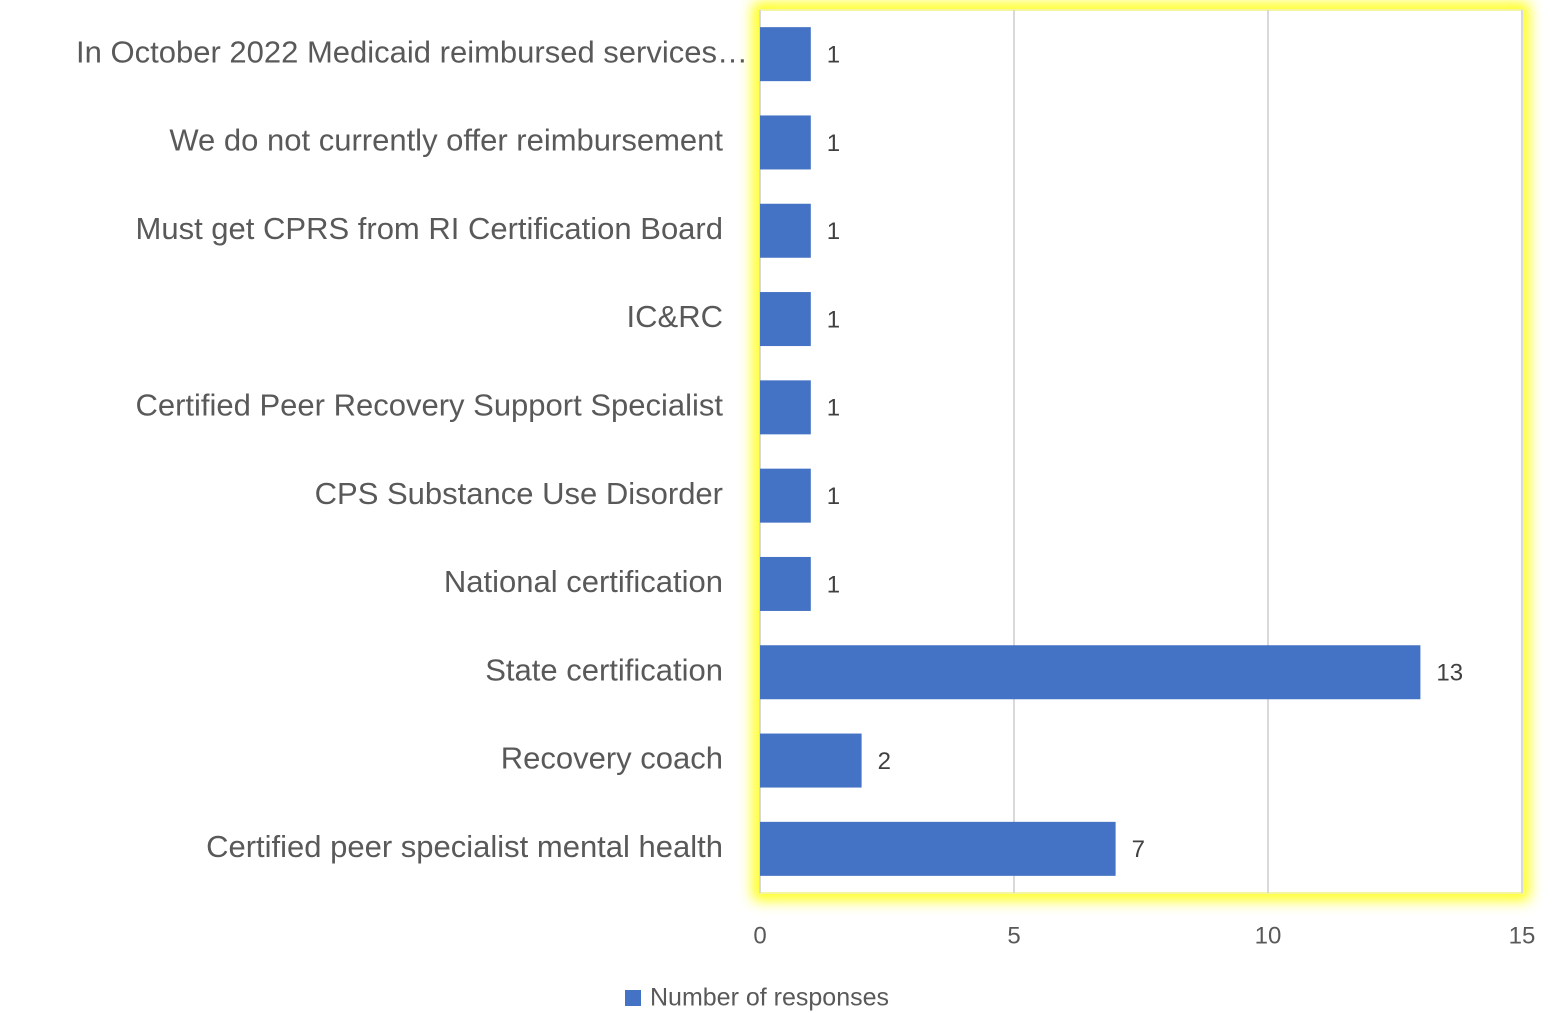 This screenshot has height=1013, width=1567. What do you see at coordinates (1013, 935) in the screenshot?
I see `x-tick-label: 5` at bounding box center [1013, 935].